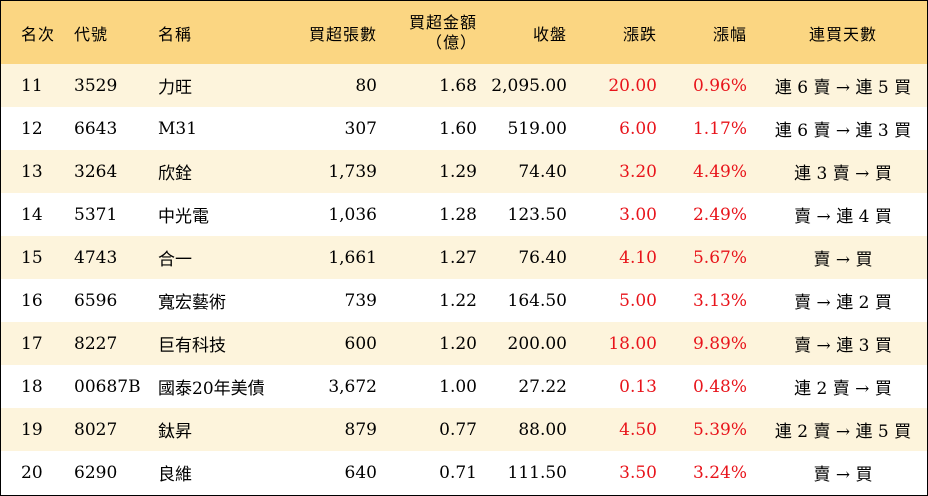 The width and height of the screenshot is (928, 496). What do you see at coordinates (360, 343) in the screenshot?
I see `cell-net-buy-lots: 600` at bounding box center [360, 343].